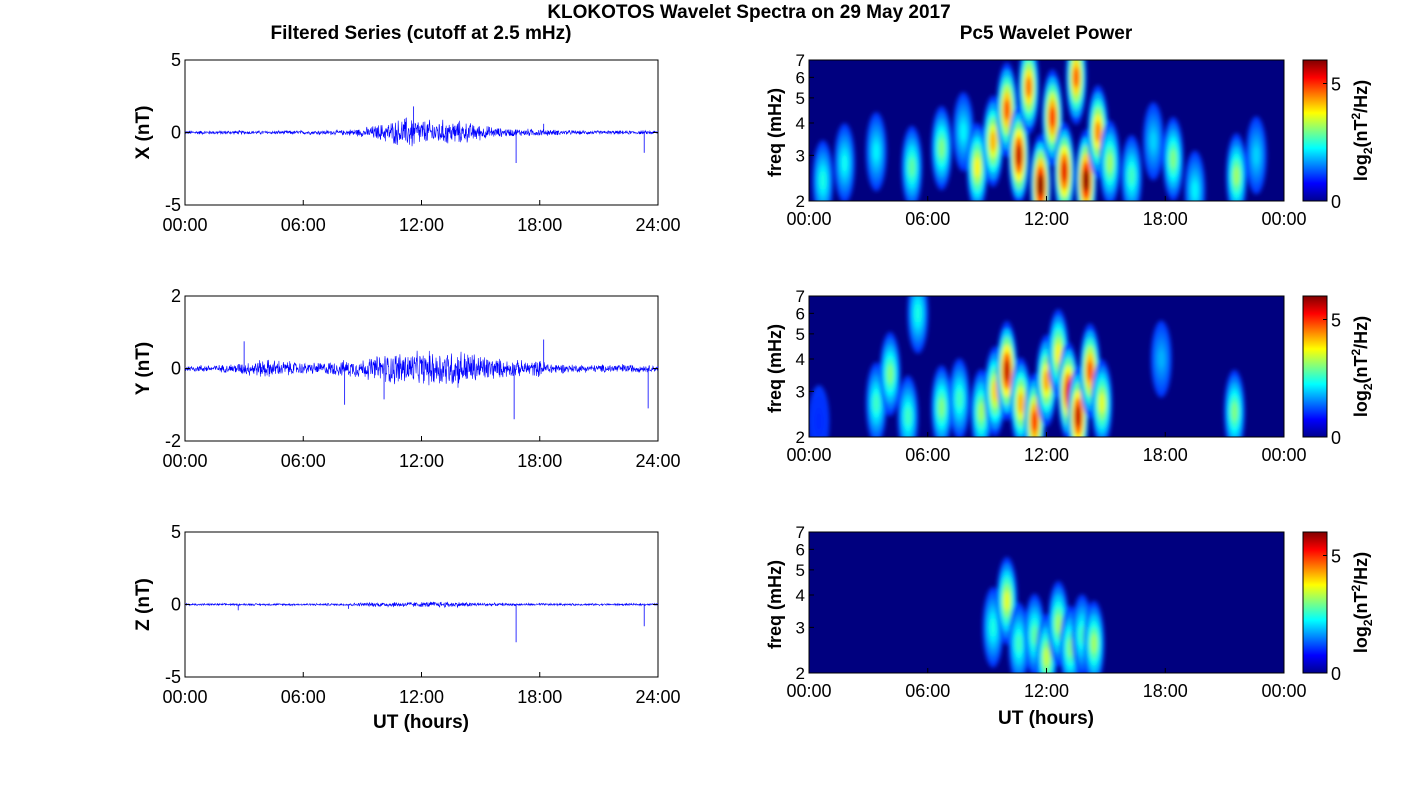 The image size is (1418, 788). Describe the element at coordinates (800, 391) in the screenshot. I see `y-tick-label: 3` at that location.